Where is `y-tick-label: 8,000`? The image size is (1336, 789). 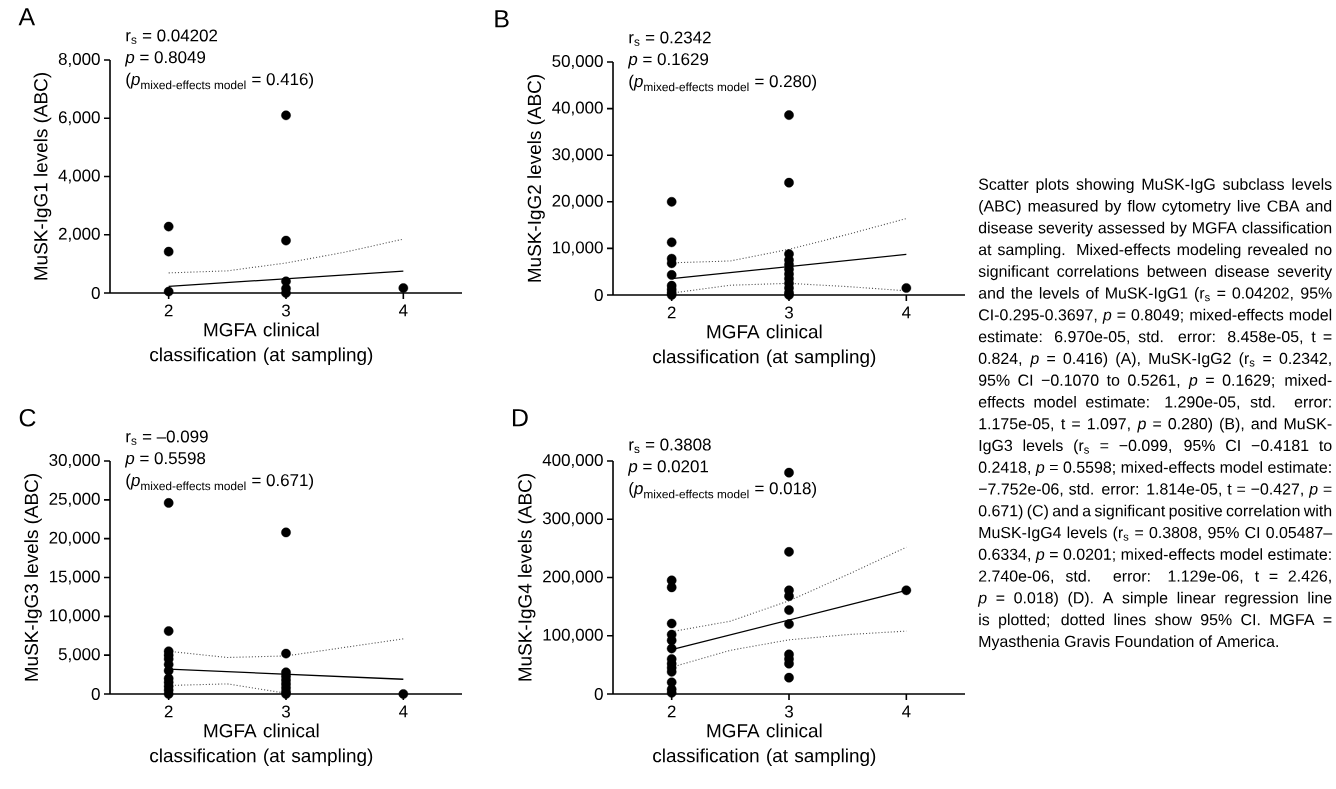 y-tick-label: 8,000 is located at coordinates (79, 60).